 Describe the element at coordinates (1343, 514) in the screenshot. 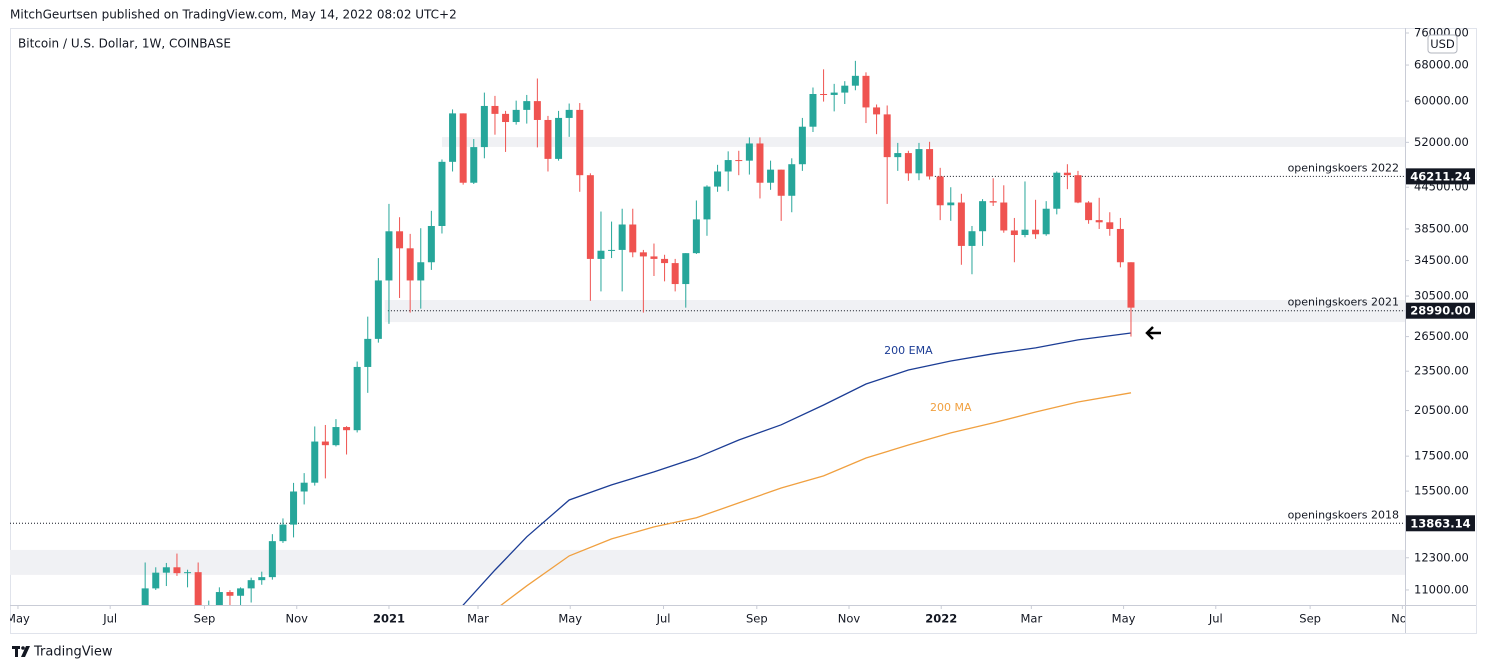

I see `level-annotation: openingskoers 2018` at that location.